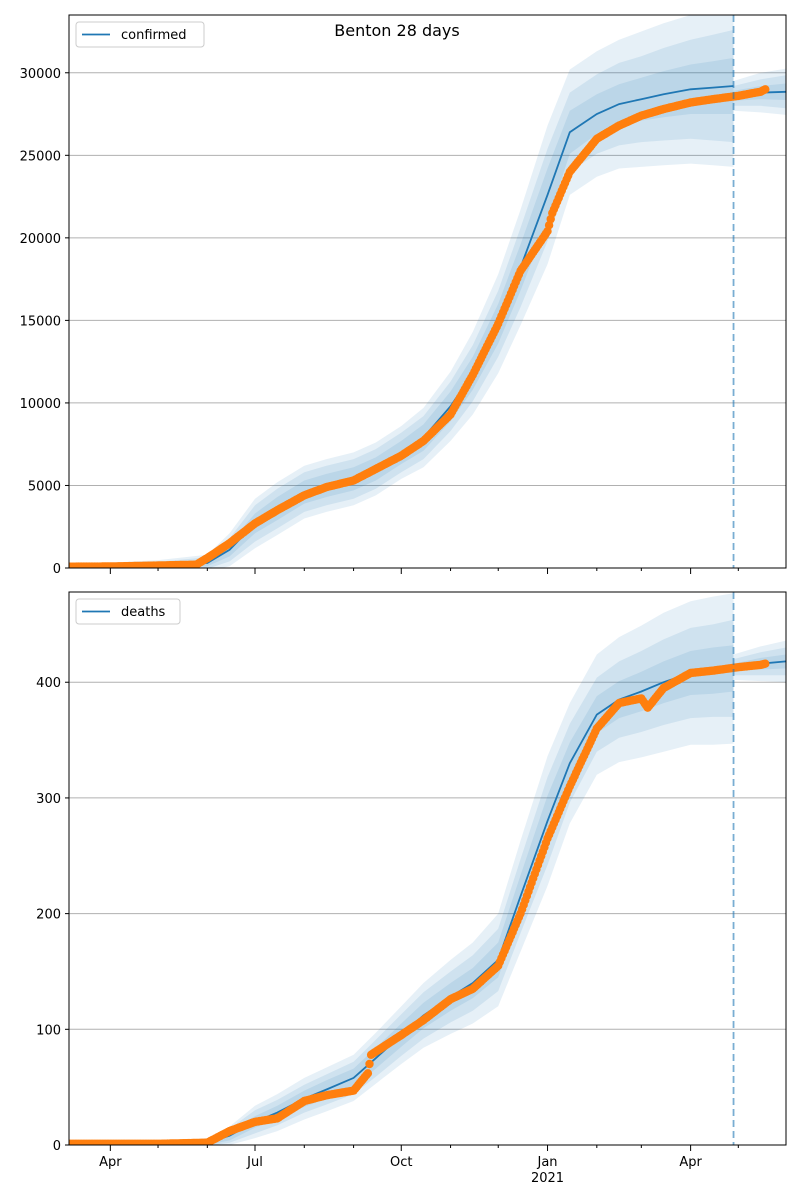 The width and height of the screenshot is (800, 1200). I want to click on x-tick-label: Jul, so click(254, 1162).